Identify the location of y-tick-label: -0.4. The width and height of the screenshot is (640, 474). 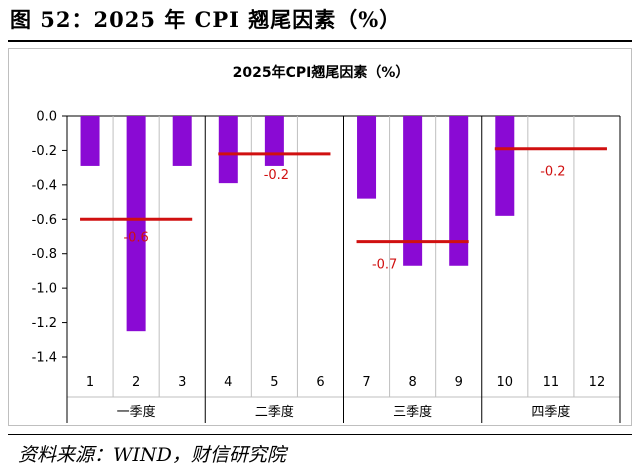
(44, 185).